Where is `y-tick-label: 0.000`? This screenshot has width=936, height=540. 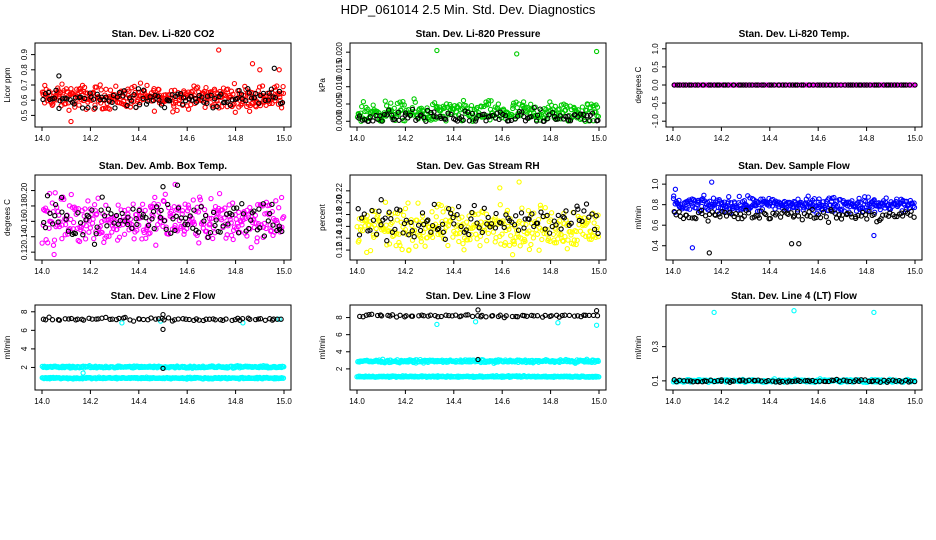
y-tick-label: 0.000 is located at coordinates (339, 121).